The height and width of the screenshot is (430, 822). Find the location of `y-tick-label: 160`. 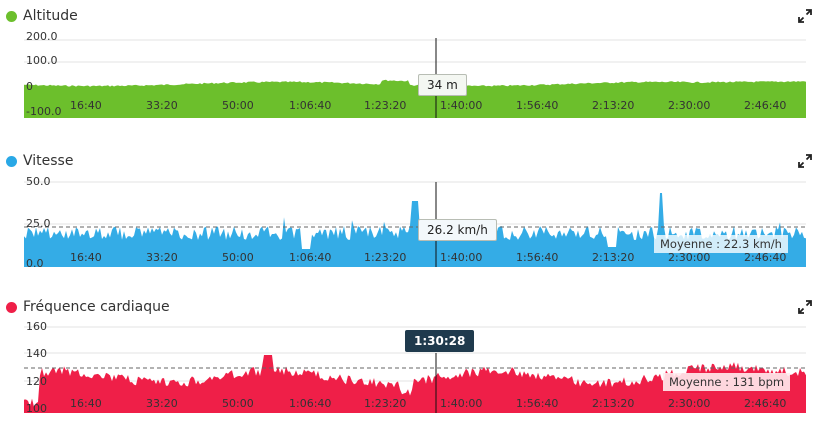

y-tick-label: 160 is located at coordinates (36, 326).